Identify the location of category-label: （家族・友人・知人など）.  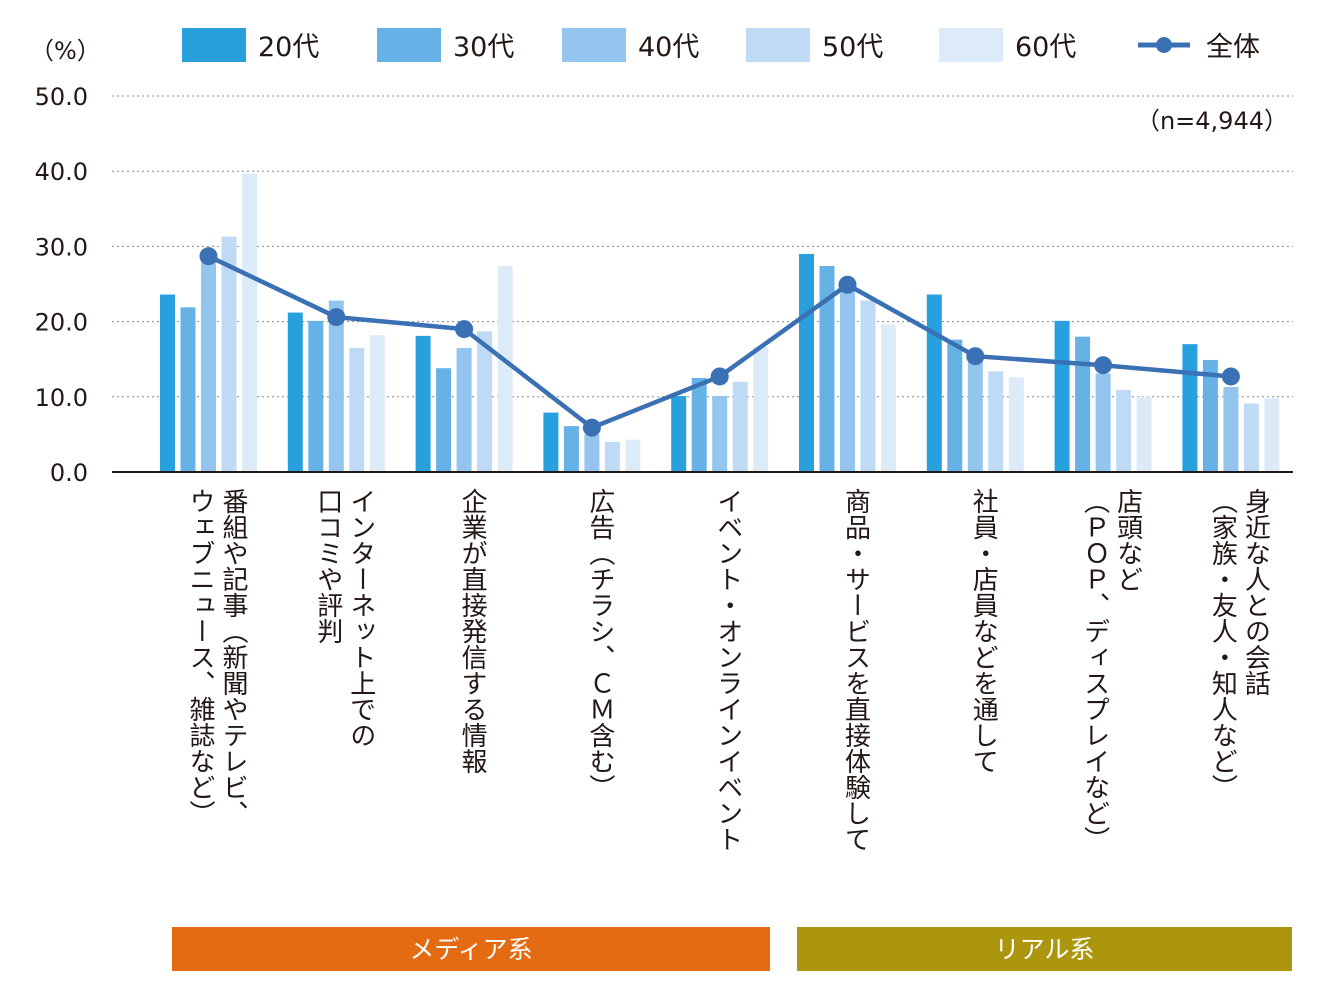
(1222, 644).